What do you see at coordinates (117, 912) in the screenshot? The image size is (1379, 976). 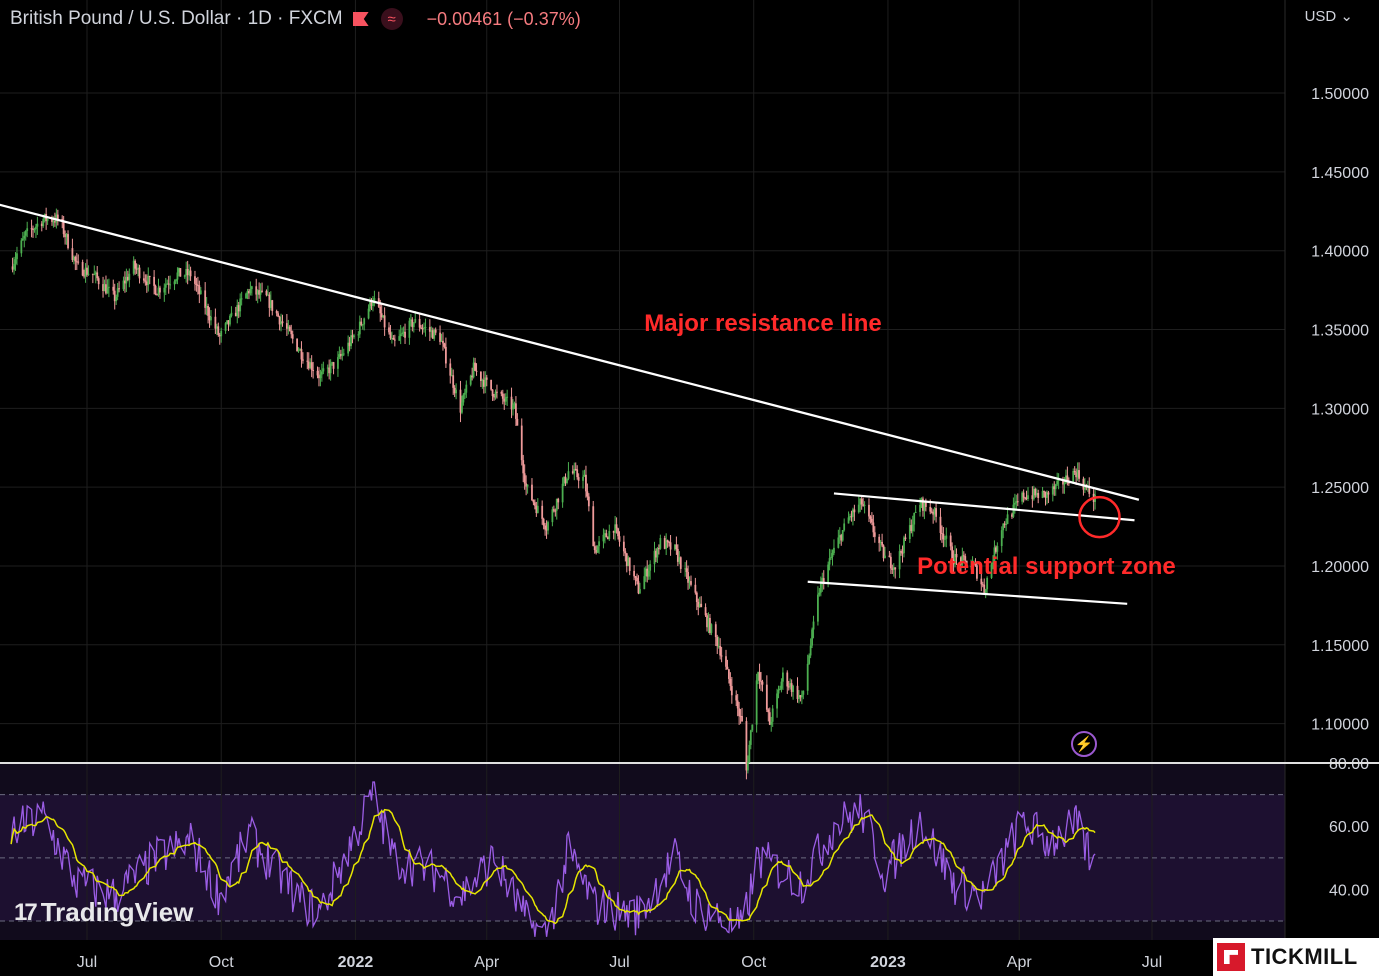 I see `tradingview-wordmark: TradingView` at bounding box center [117, 912].